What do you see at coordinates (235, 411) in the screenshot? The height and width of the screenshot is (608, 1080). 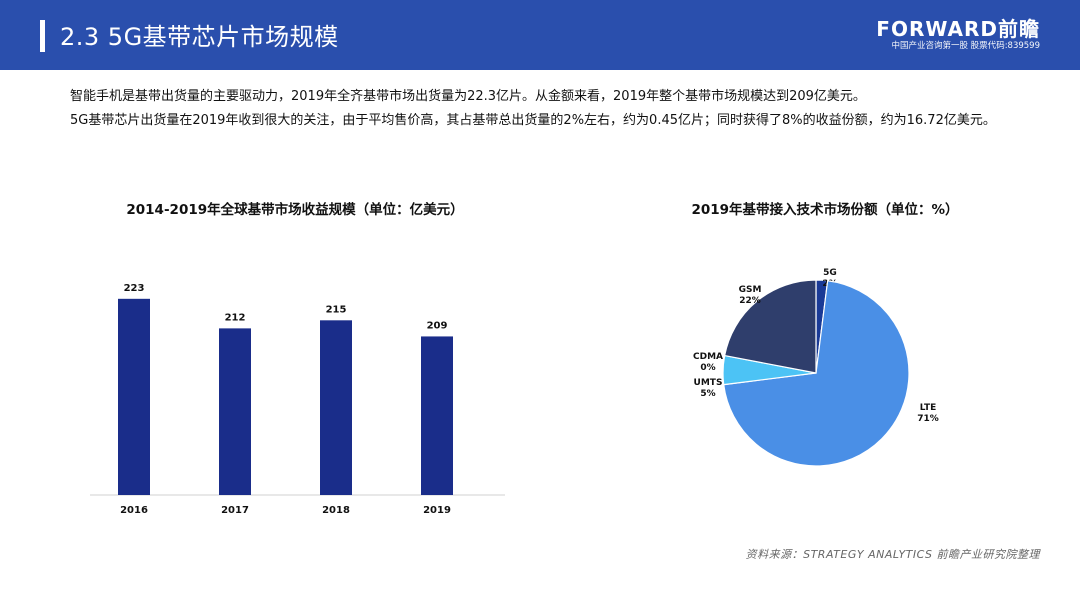 I see `bar-2017` at bounding box center [235, 411].